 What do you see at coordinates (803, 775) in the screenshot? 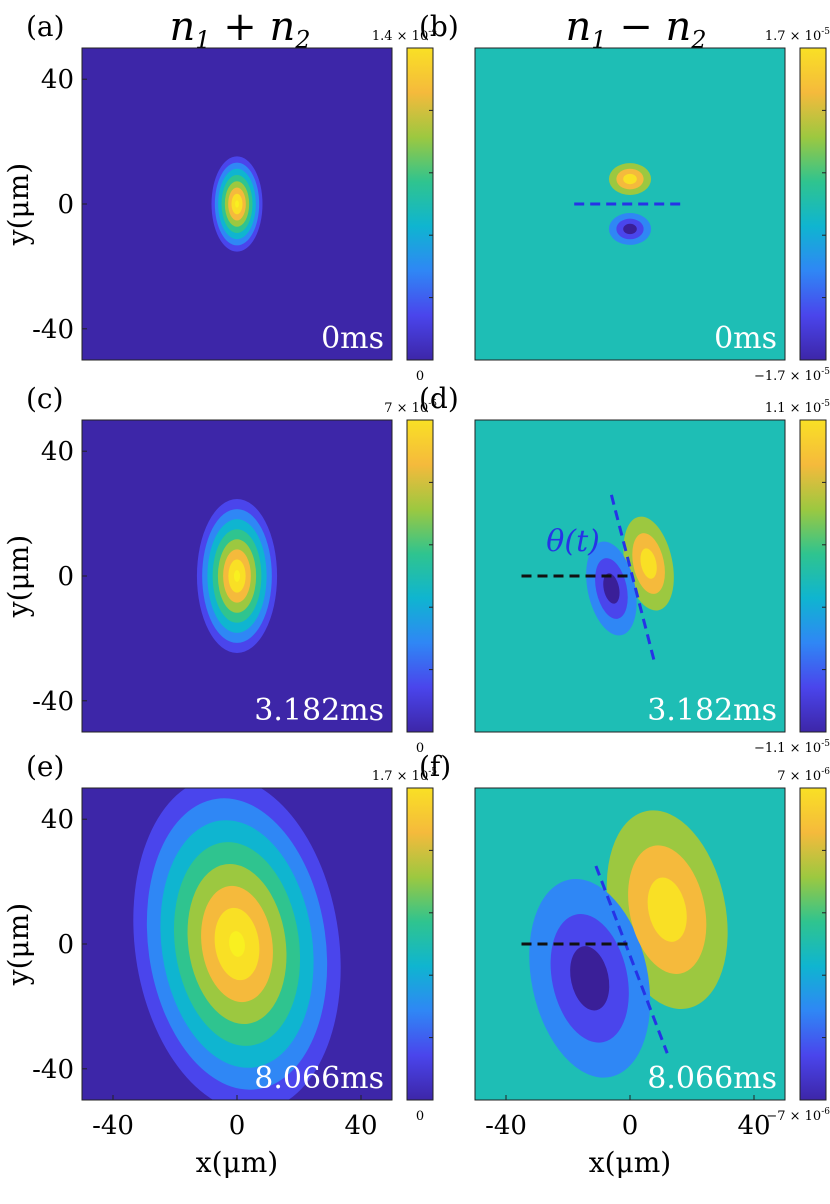
I see `colorbar-max-label: 7 × 10⁻⁶` at bounding box center [803, 775].